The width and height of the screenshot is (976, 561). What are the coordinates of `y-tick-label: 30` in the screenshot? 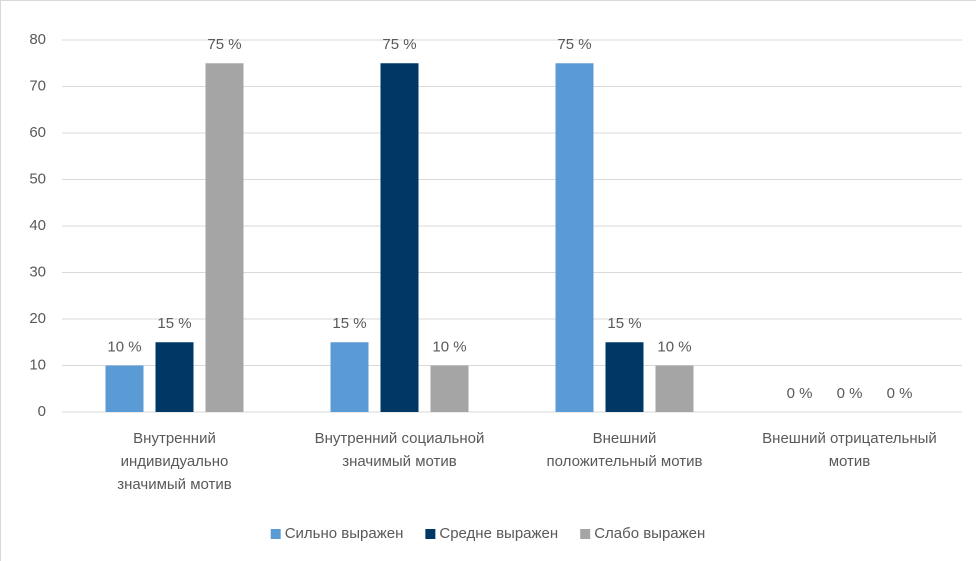 It's located at (37, 271).